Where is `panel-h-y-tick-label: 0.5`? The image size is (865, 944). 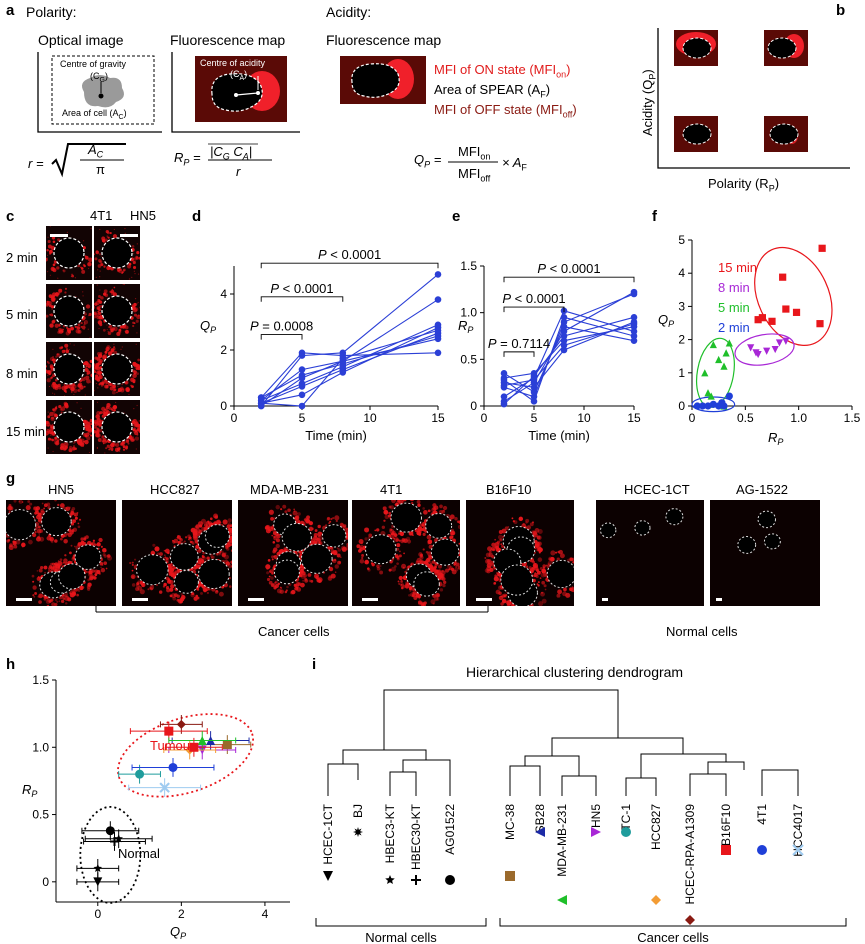
panel-h-y-tick-label: 0.5 is located at coordinates (40, 815).